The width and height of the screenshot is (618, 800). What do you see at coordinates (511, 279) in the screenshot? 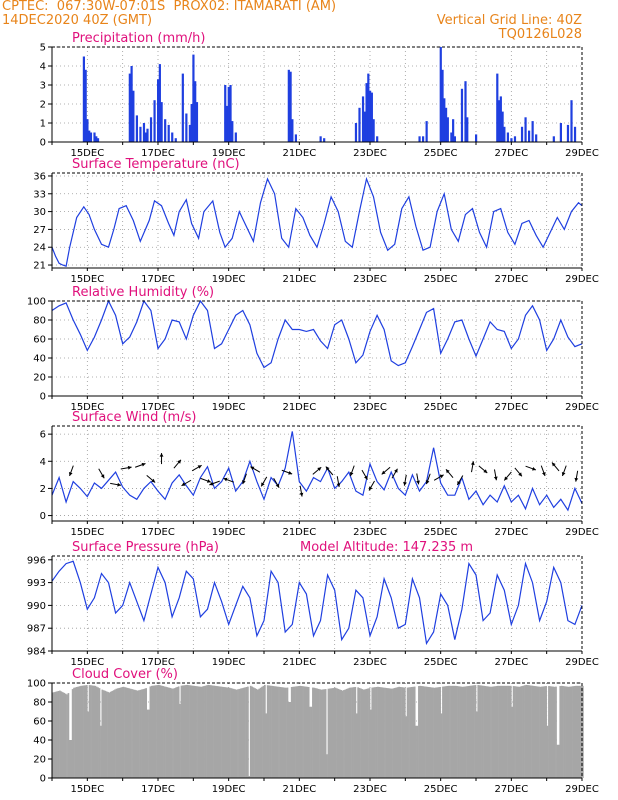
I see `x-tick-label: 27DEC` at bounding box center [511, 279].